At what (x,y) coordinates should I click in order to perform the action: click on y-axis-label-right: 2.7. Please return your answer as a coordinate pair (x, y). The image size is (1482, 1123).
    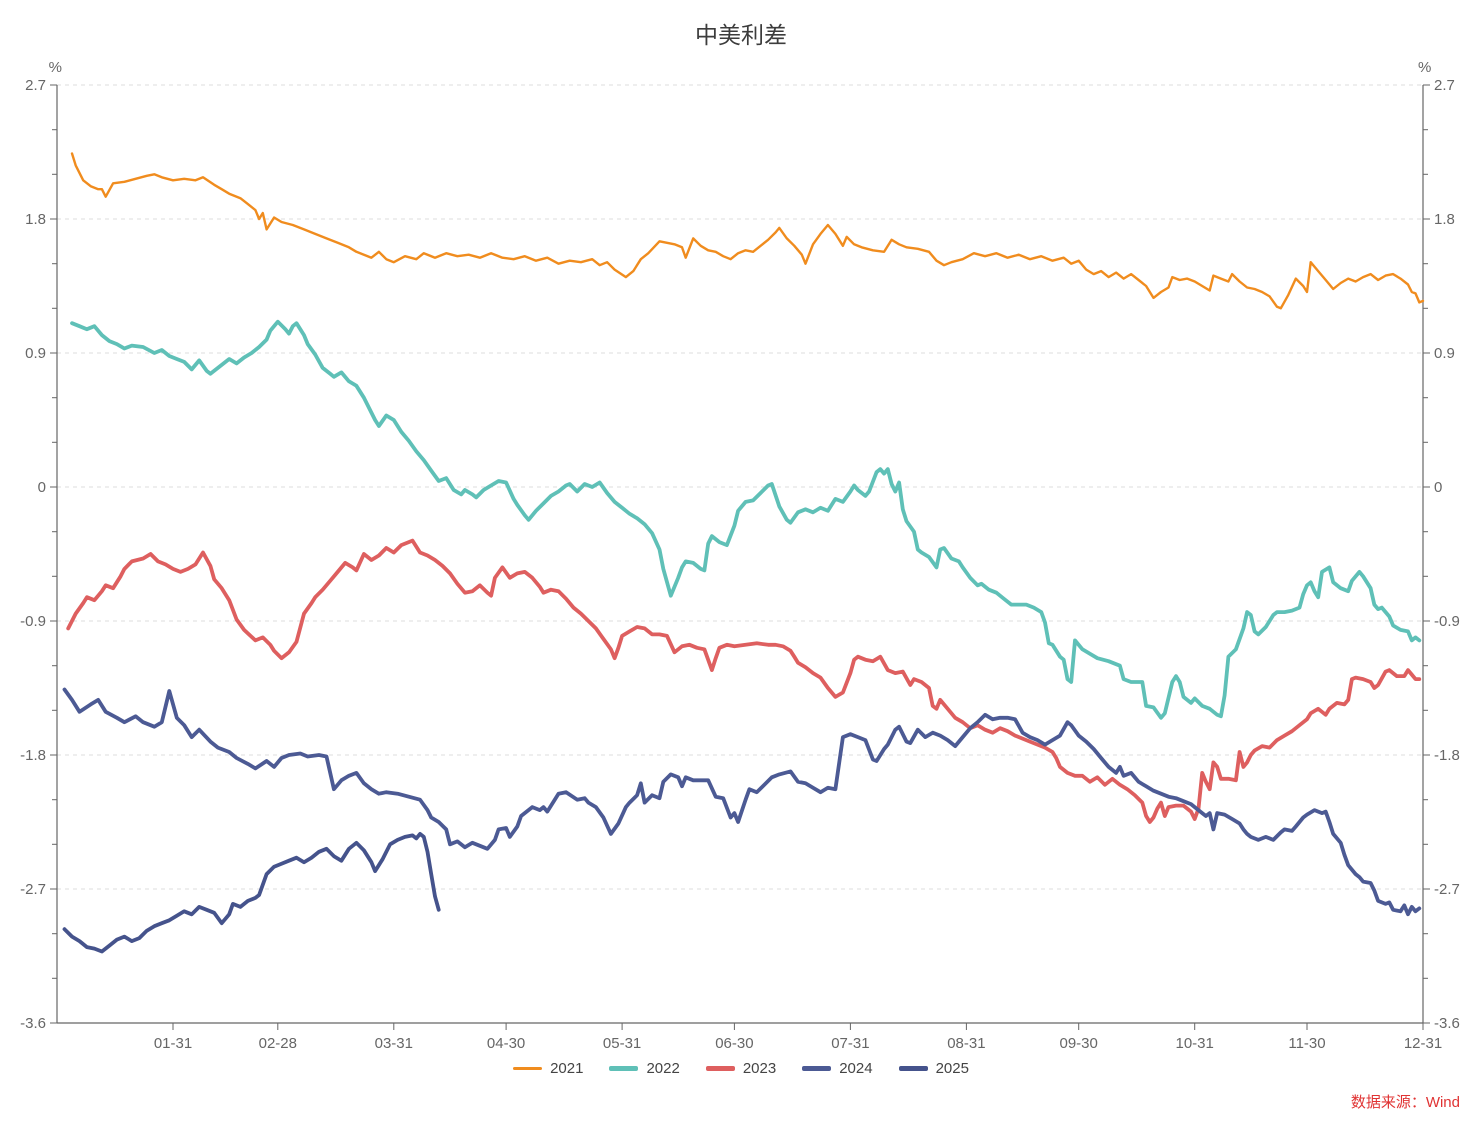
    Looking at the image, I should click on (1444, 85).